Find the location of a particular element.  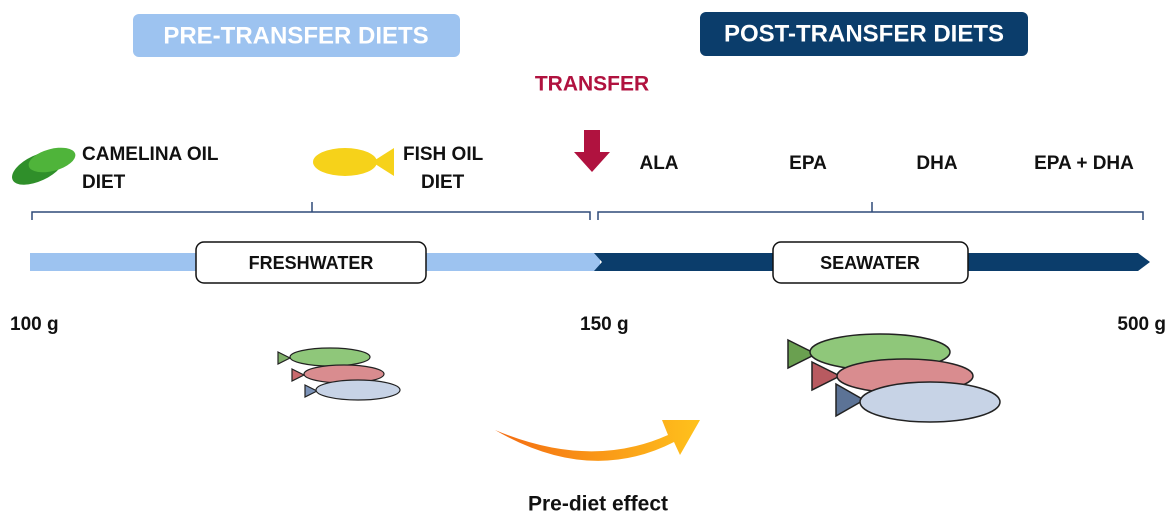

diet-label: EPA is located at coordinates (808, 163).